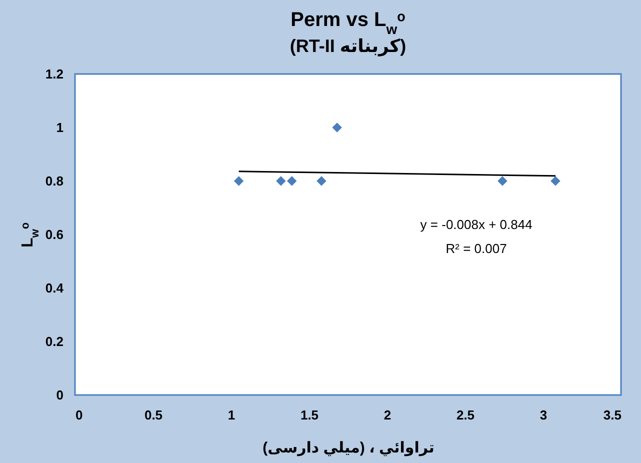 The width and height of the screenshot is (641, 463). Describe the element at coordinates (309, 415) in the screenshot. I see `x-tick-label: 1.5` at that location.